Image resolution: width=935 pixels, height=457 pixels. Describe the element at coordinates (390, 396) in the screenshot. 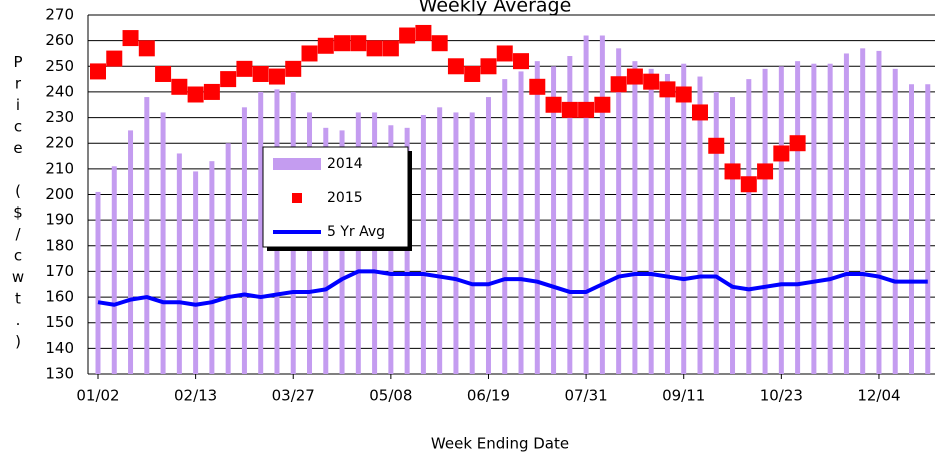

I see `x-tick-label: 05/08` at that location.